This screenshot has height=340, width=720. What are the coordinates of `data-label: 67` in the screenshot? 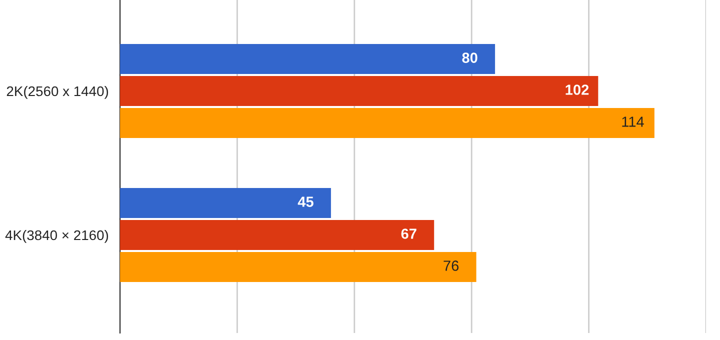 It's located at (408, 233).